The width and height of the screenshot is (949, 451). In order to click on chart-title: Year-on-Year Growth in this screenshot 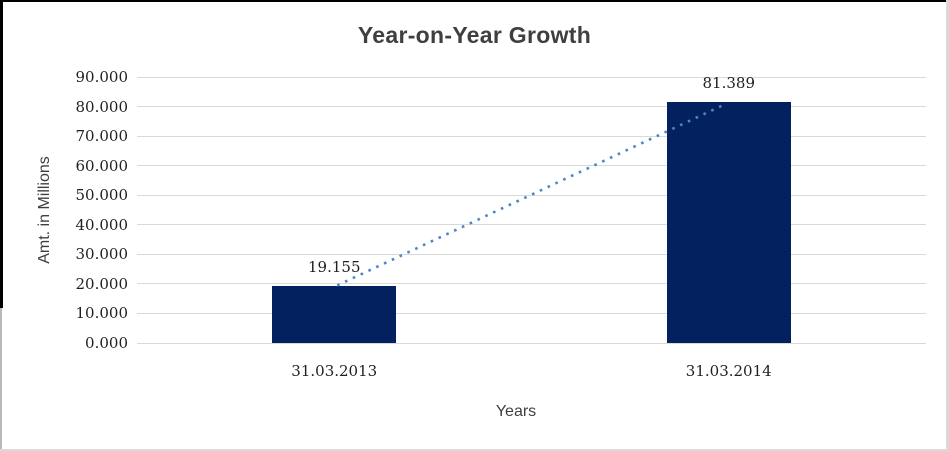, I will do `click(474, 35)`.